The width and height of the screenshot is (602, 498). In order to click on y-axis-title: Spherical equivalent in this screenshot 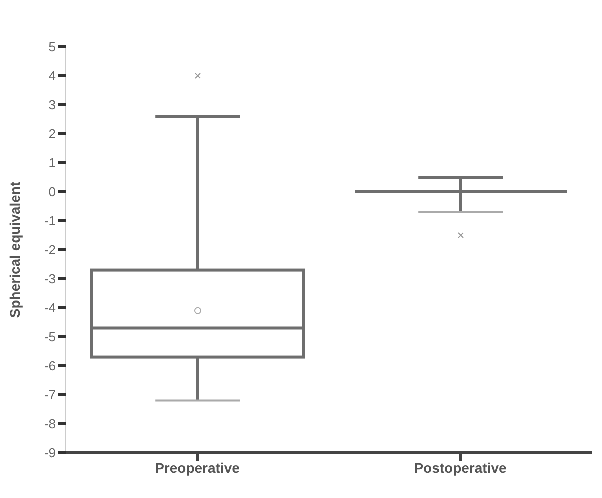, I will do `click(15, 250)`.